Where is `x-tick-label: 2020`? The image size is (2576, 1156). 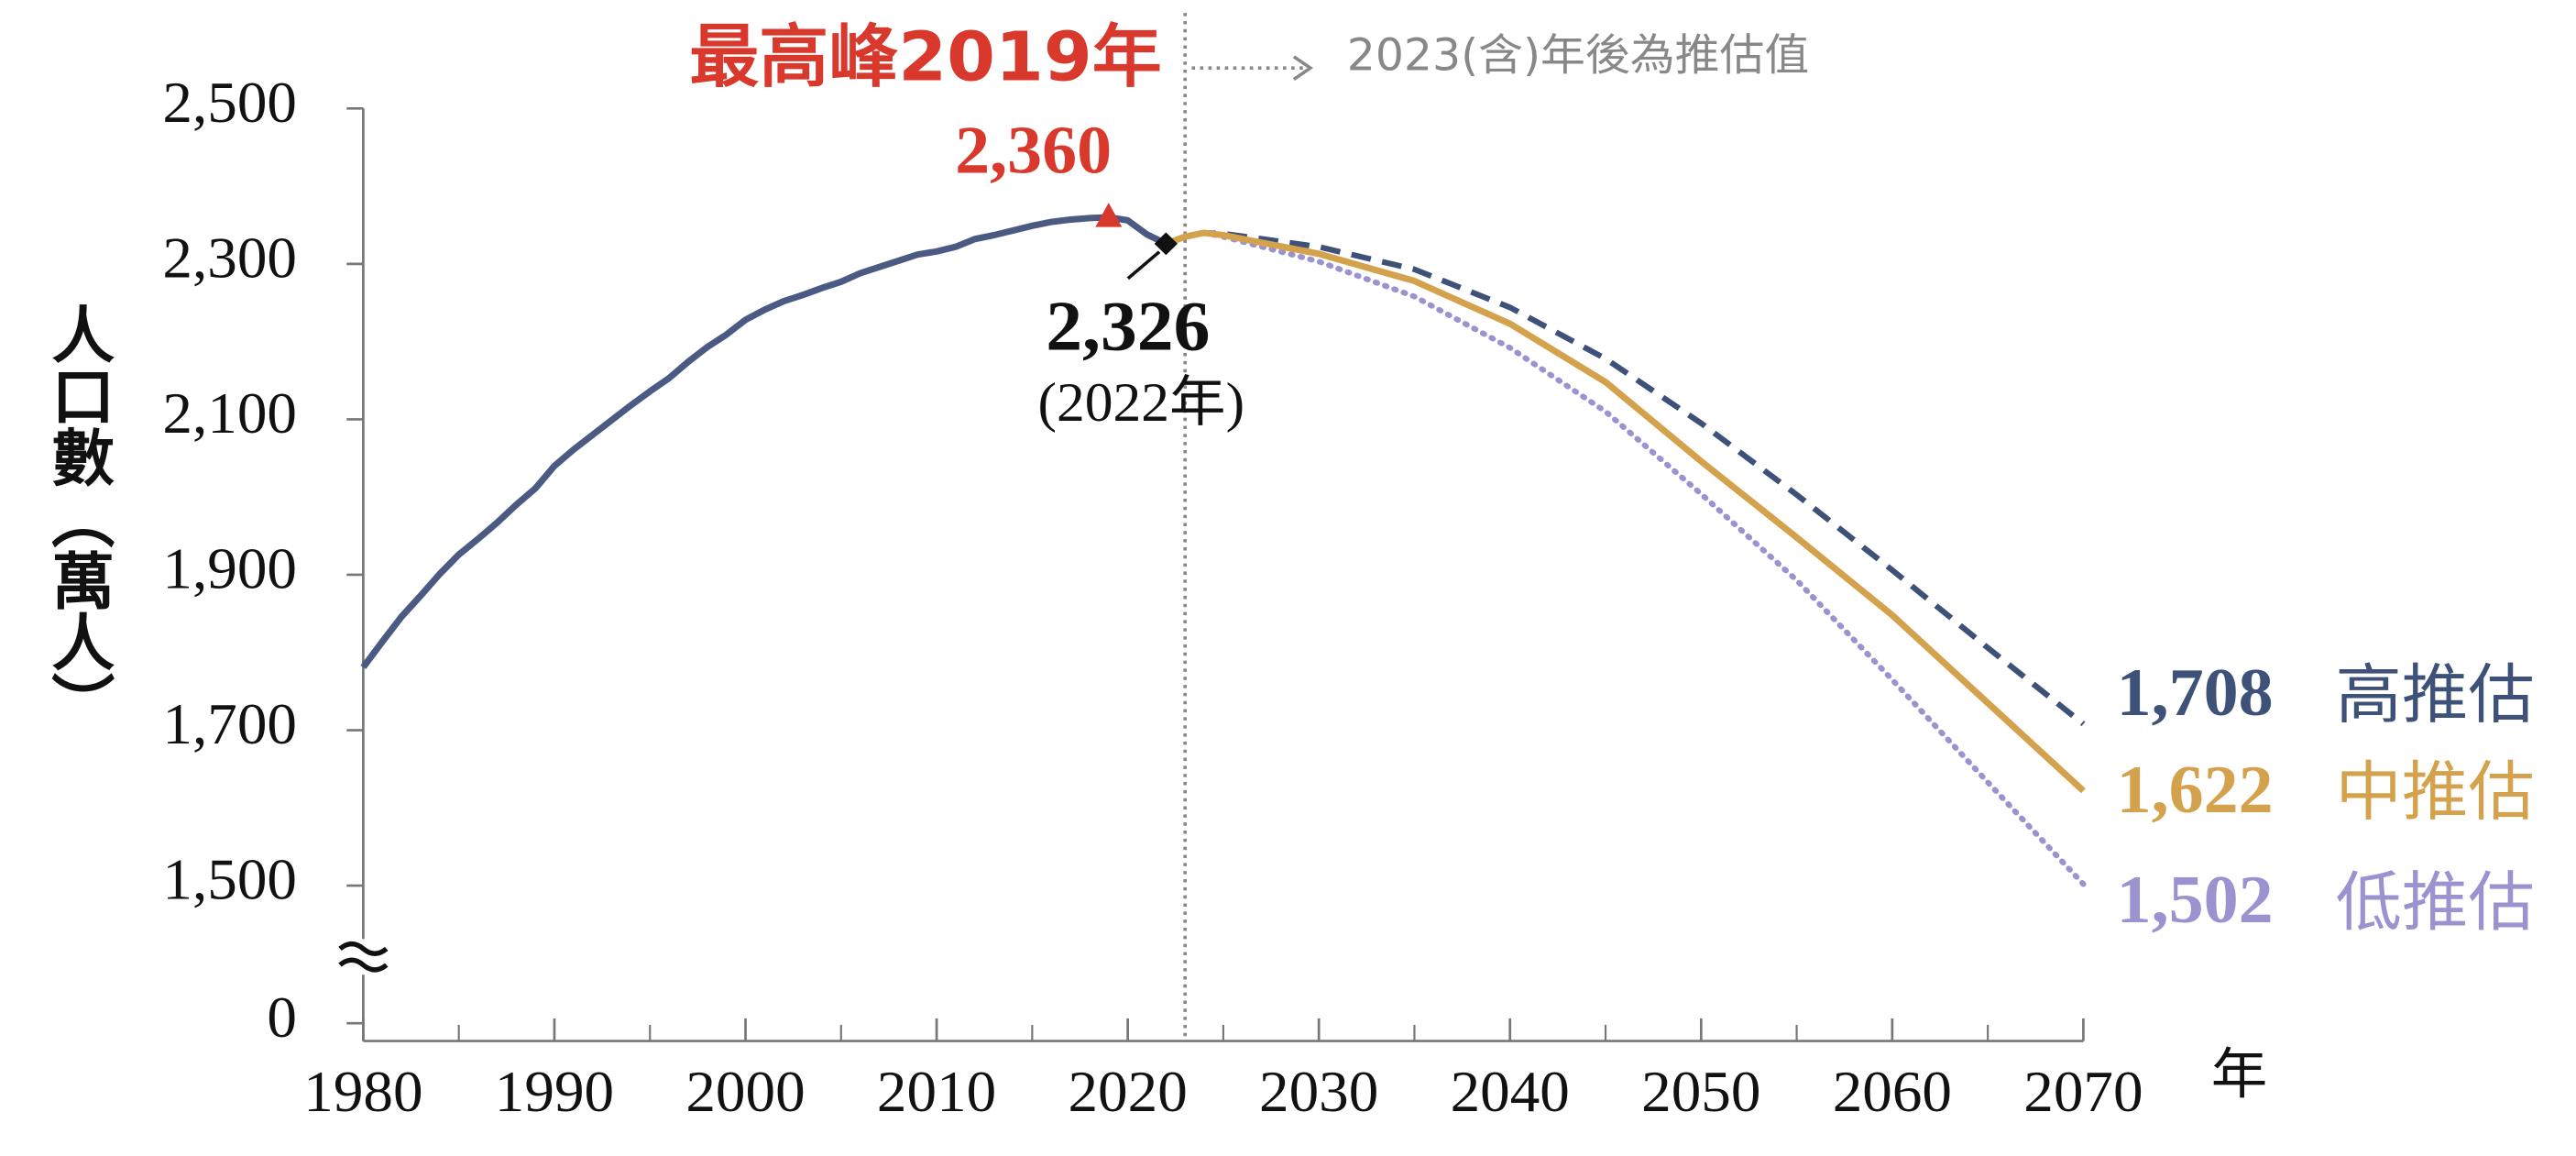
x-tick-label: 2020 is located at coordinates (1127, 1092).